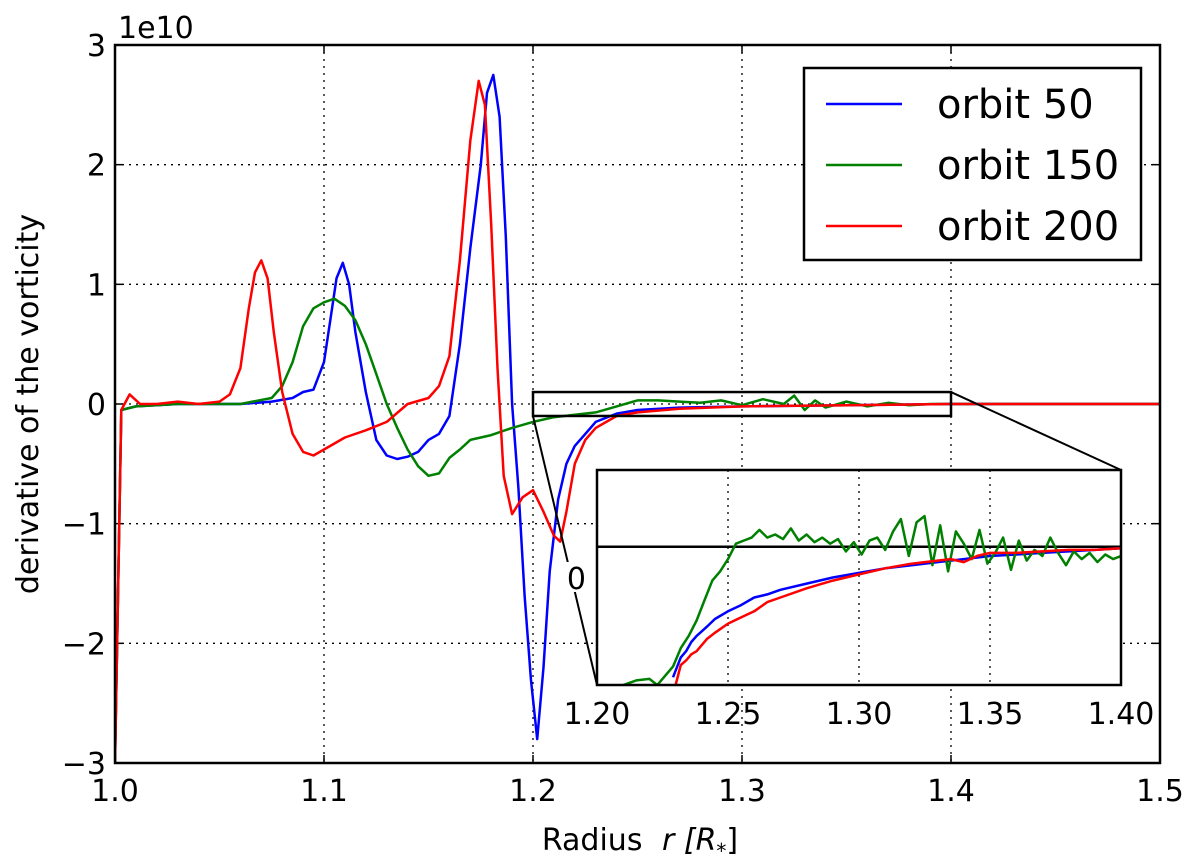 This screenshot has height=867, width=1200. What do you see at coordinates (84, 764) in the screenshot?
I see `y-tick-label: −3` at bounding box center [84, 764].